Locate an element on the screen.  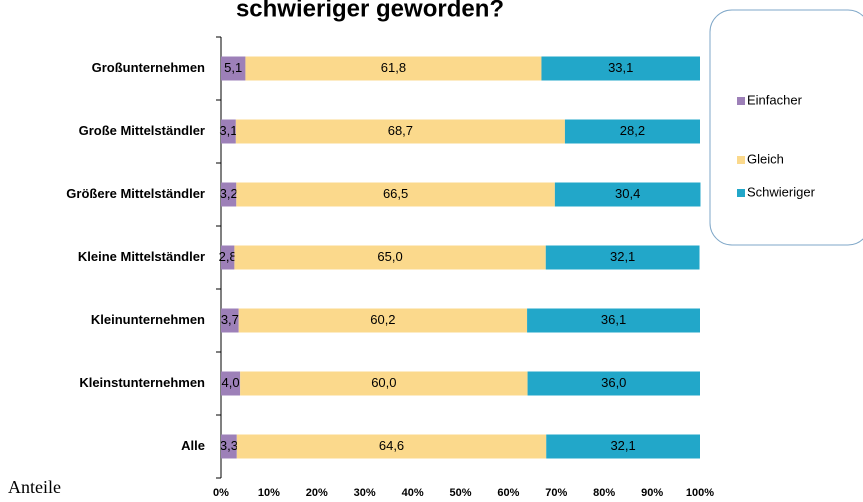
x-tick-label: 60% is located at coordinates (508, 493).